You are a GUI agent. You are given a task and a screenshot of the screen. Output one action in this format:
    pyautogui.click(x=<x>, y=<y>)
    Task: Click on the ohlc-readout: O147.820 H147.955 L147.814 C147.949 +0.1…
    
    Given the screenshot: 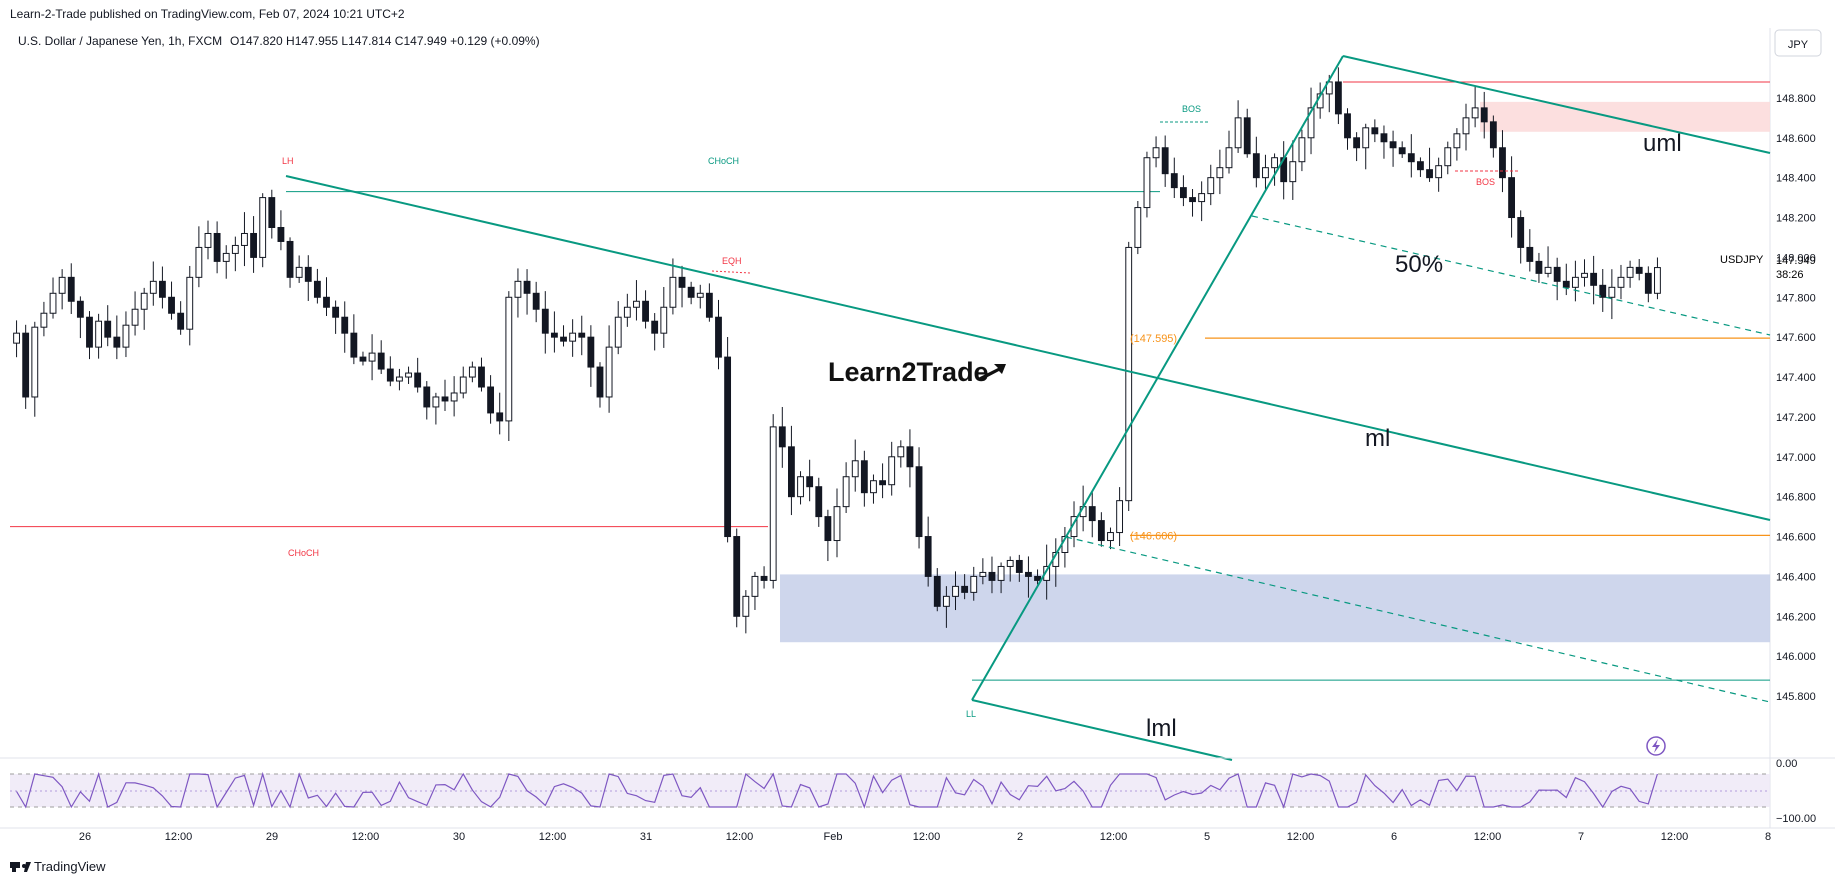 What is the action you would take?
    pyautogui.click(x=385, y=41)
    